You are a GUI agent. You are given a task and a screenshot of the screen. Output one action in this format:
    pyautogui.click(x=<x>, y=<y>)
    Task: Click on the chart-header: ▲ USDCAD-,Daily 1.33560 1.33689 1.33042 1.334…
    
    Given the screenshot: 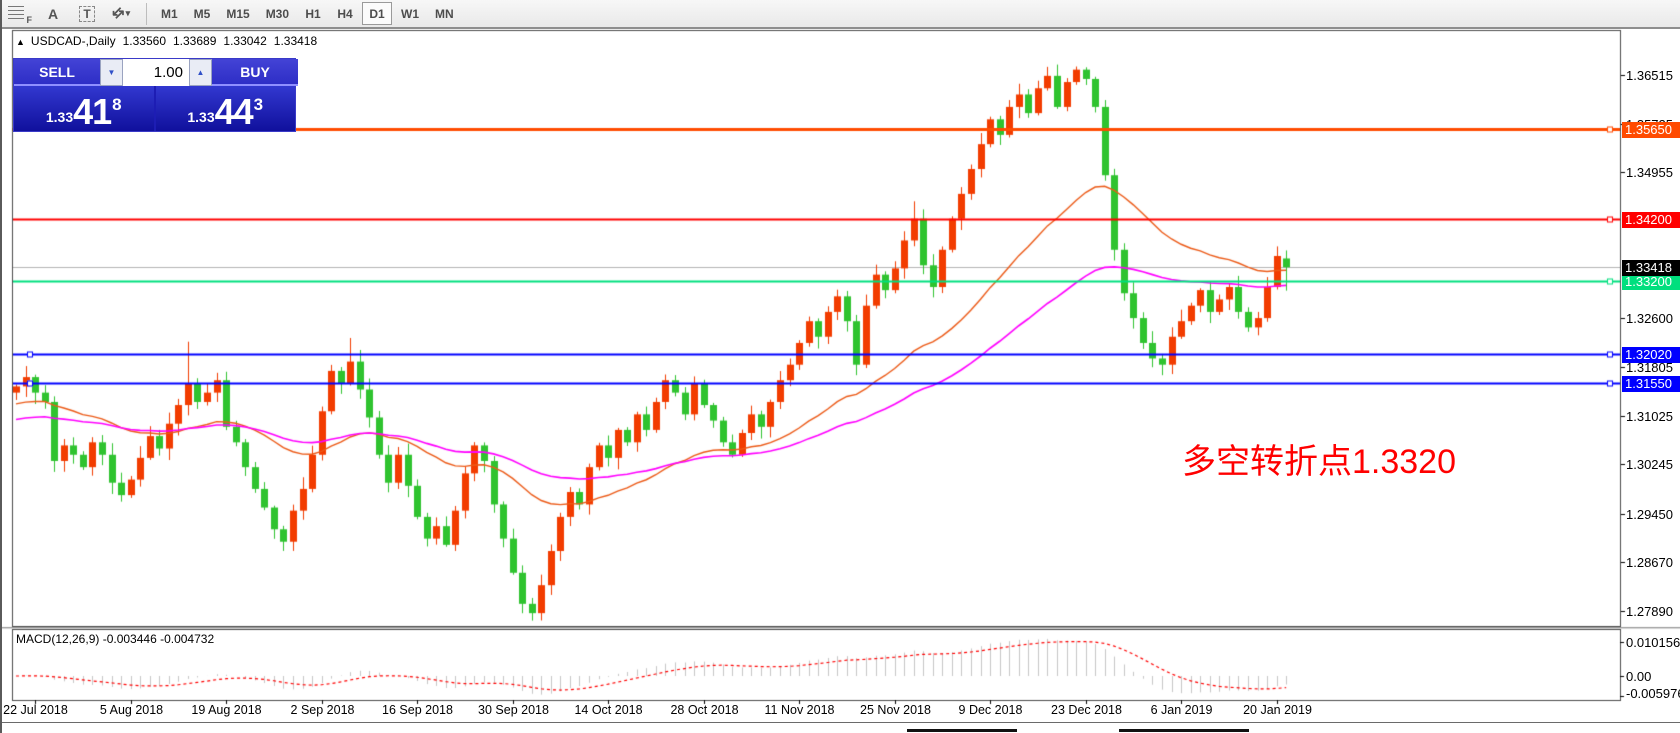 What is the action you would take?
    pyautogui.click(x=170, y=41)
    